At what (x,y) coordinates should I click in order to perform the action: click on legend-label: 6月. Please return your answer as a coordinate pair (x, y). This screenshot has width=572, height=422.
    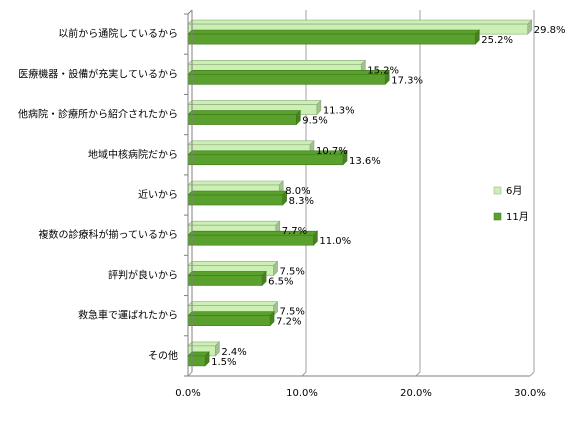
    Looking at the image, I should click on (514, 191).